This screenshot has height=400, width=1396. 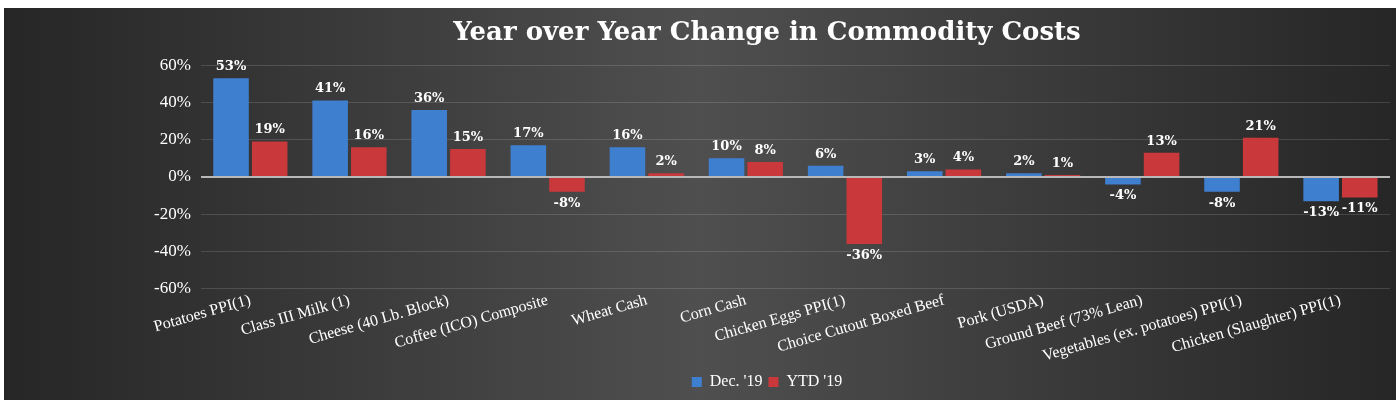 I want to click on chart-title: Year over Year Change in Commodity Costs, so click(x=766, y=31).